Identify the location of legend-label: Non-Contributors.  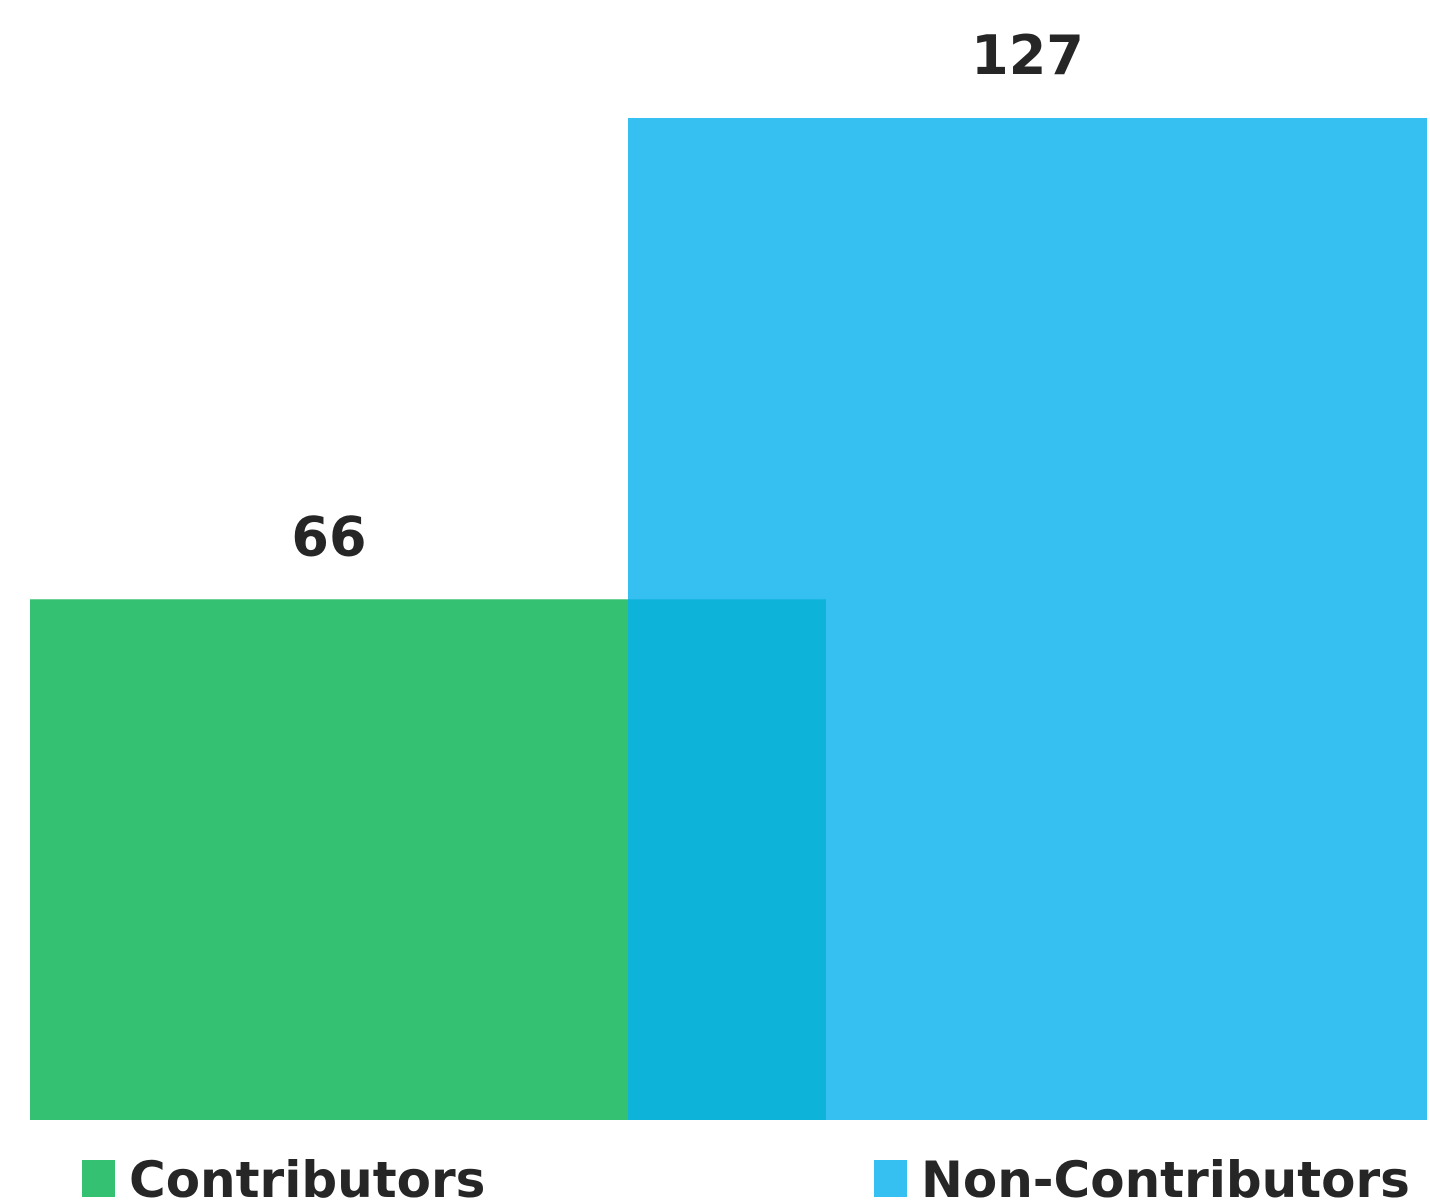
(1165, 1177).